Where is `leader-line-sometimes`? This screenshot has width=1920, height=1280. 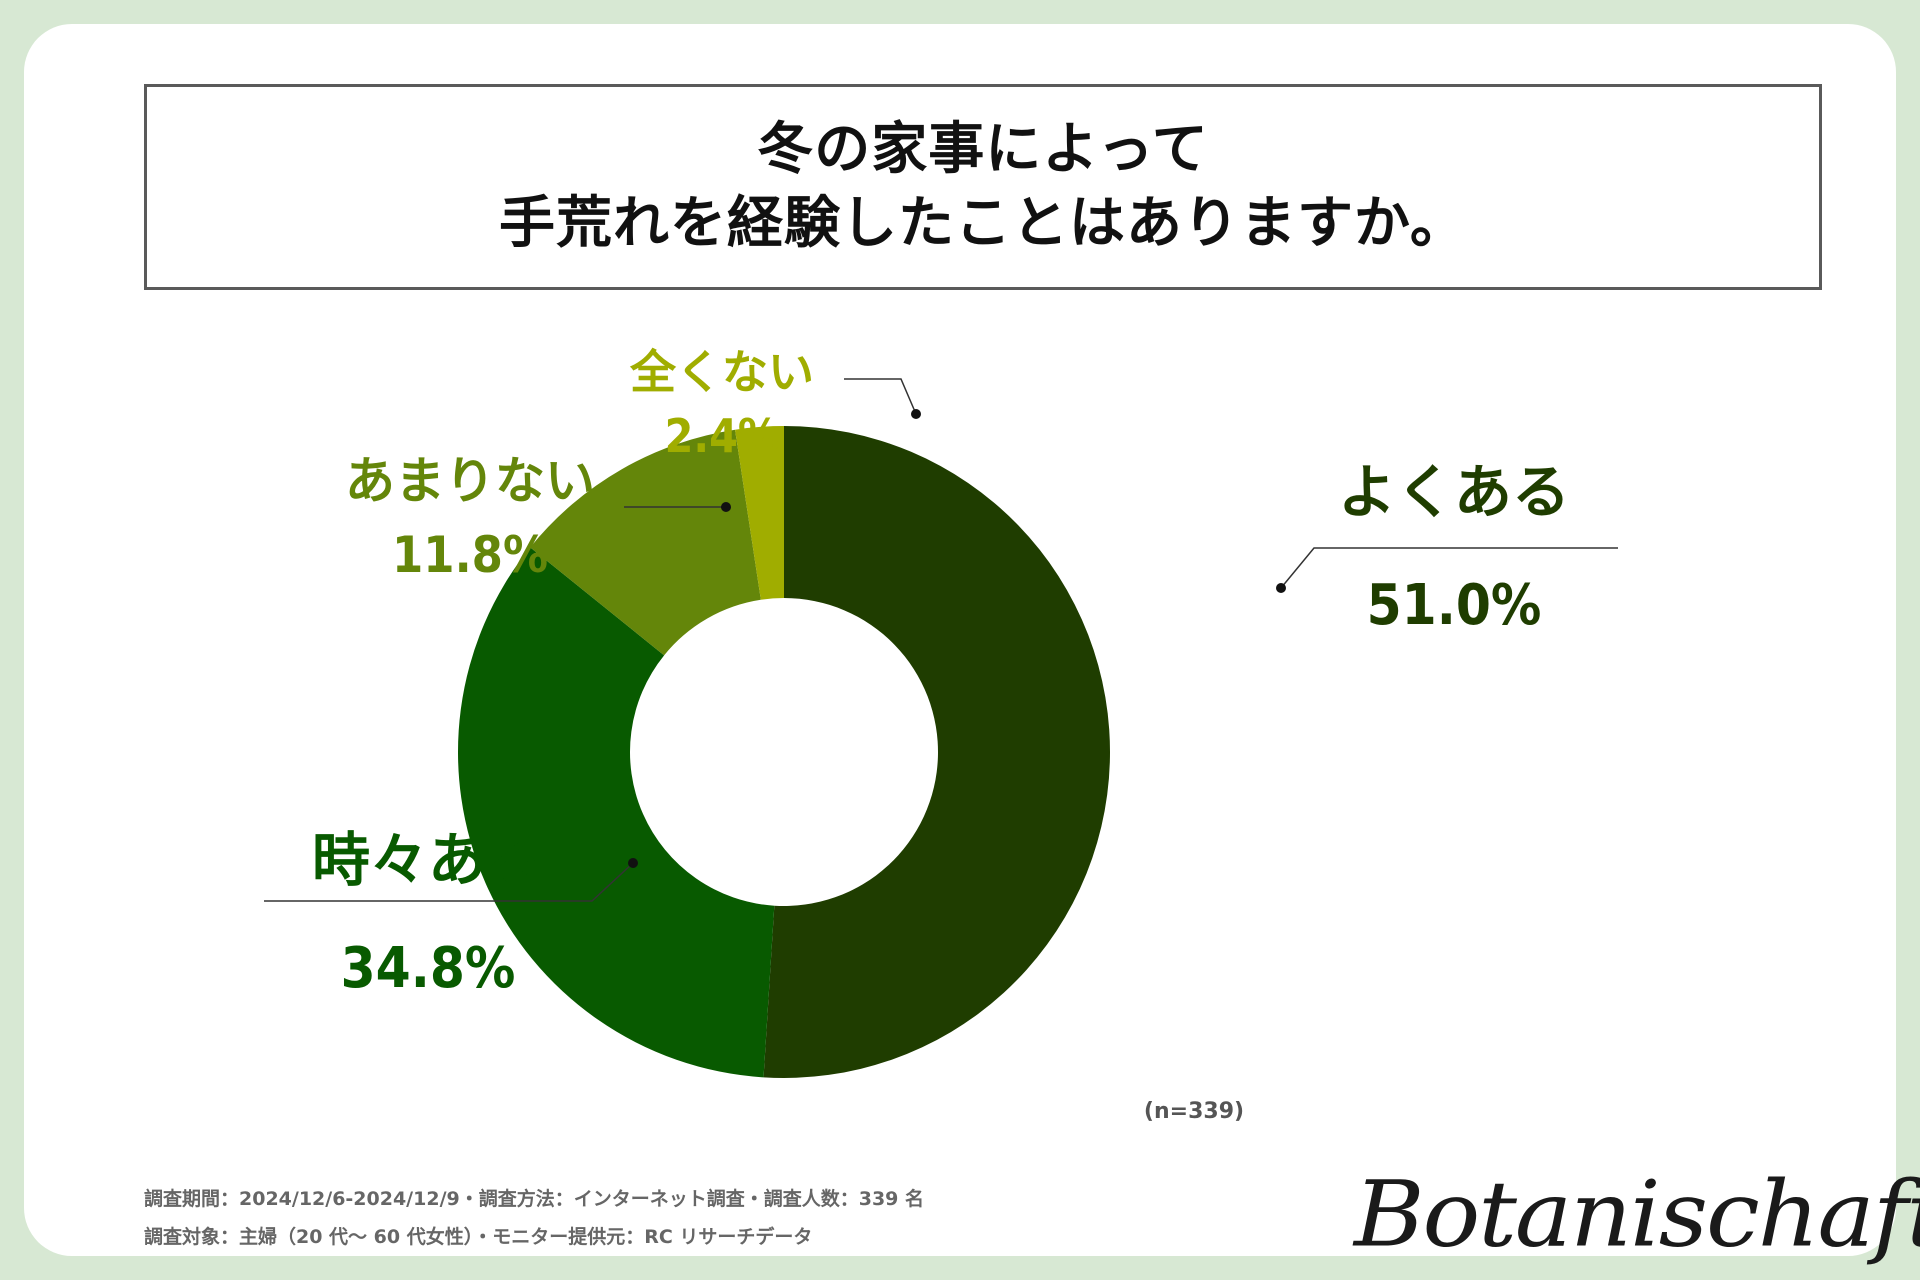
leader-line-sometimes is located at coordinates (449, 882).